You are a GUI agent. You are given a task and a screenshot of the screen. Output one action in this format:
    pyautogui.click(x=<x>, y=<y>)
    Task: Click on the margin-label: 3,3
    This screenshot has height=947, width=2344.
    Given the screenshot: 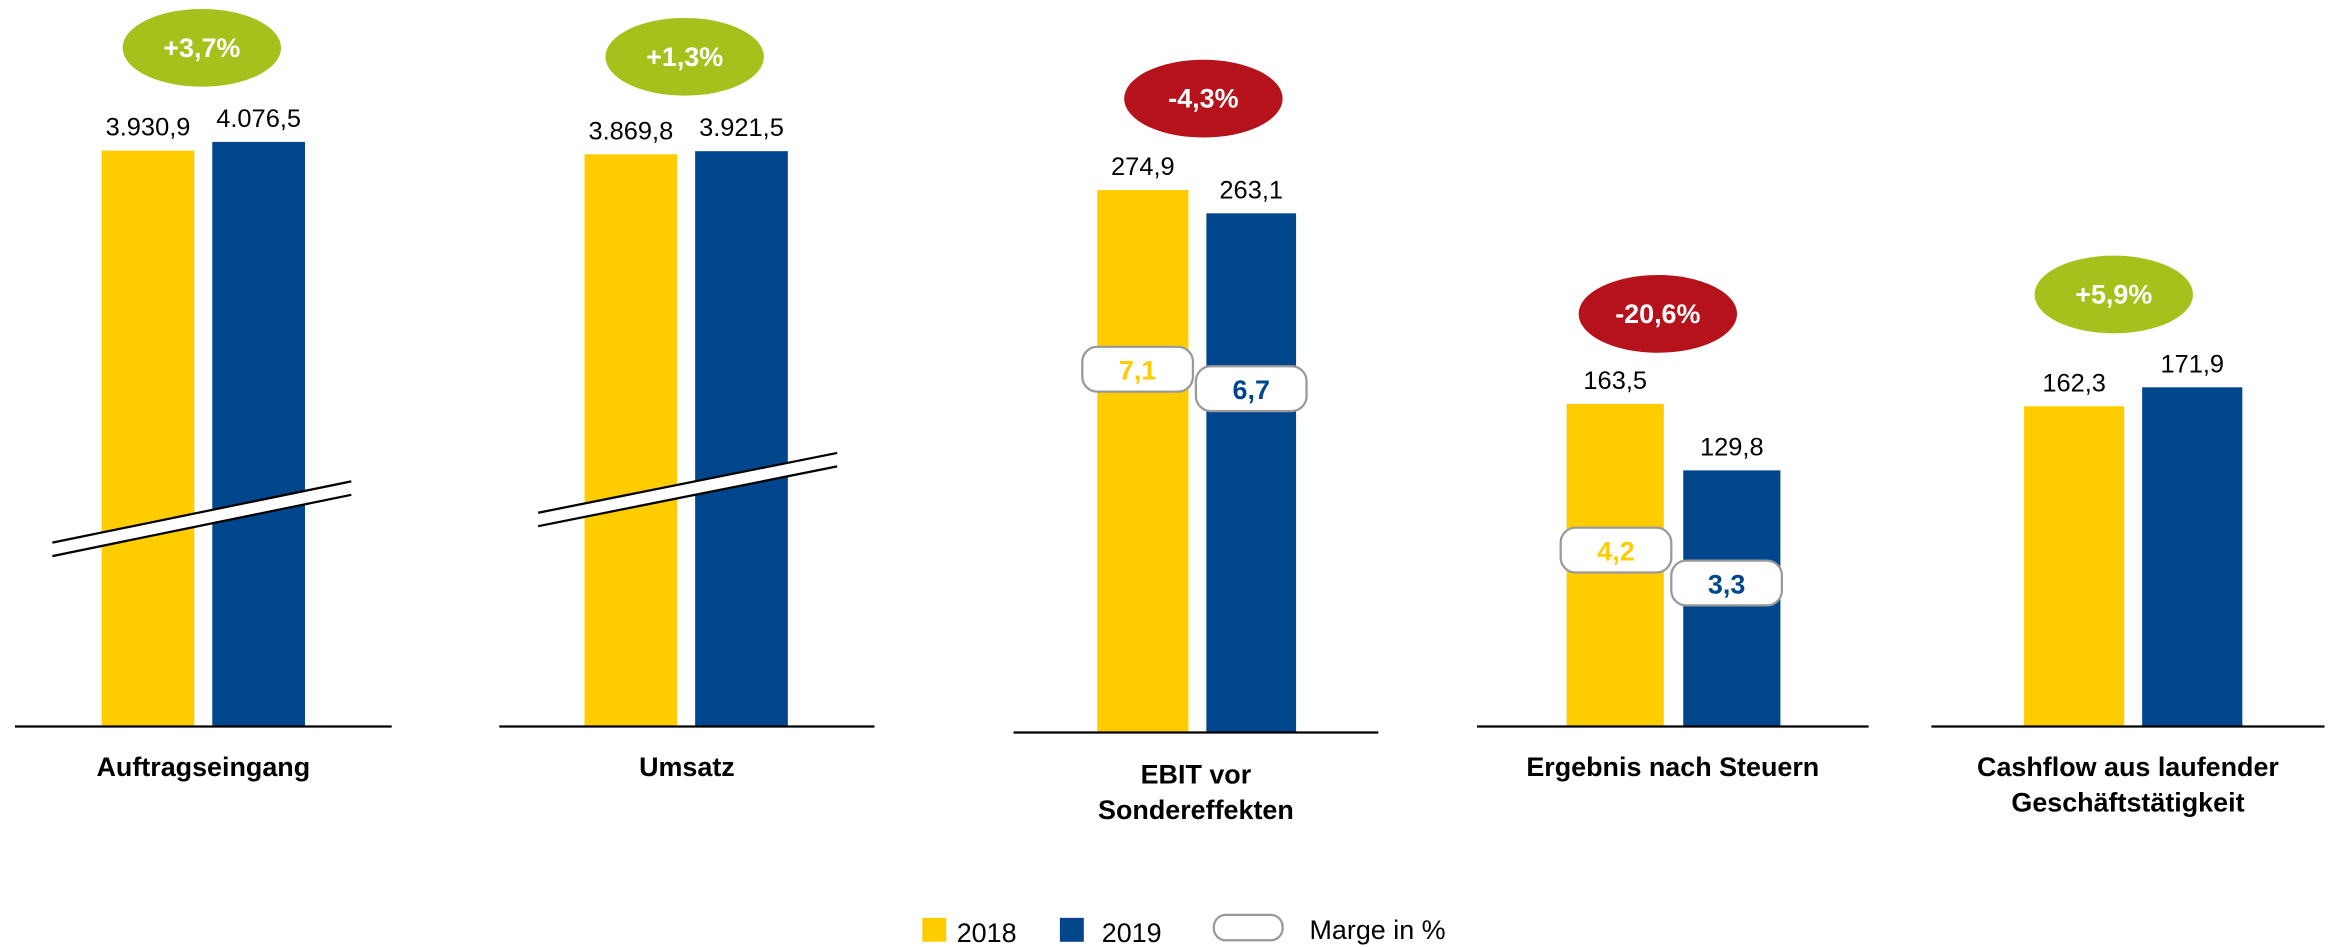 What is the action you would take?
    pyautogui.click(x=1726, y=584)
    